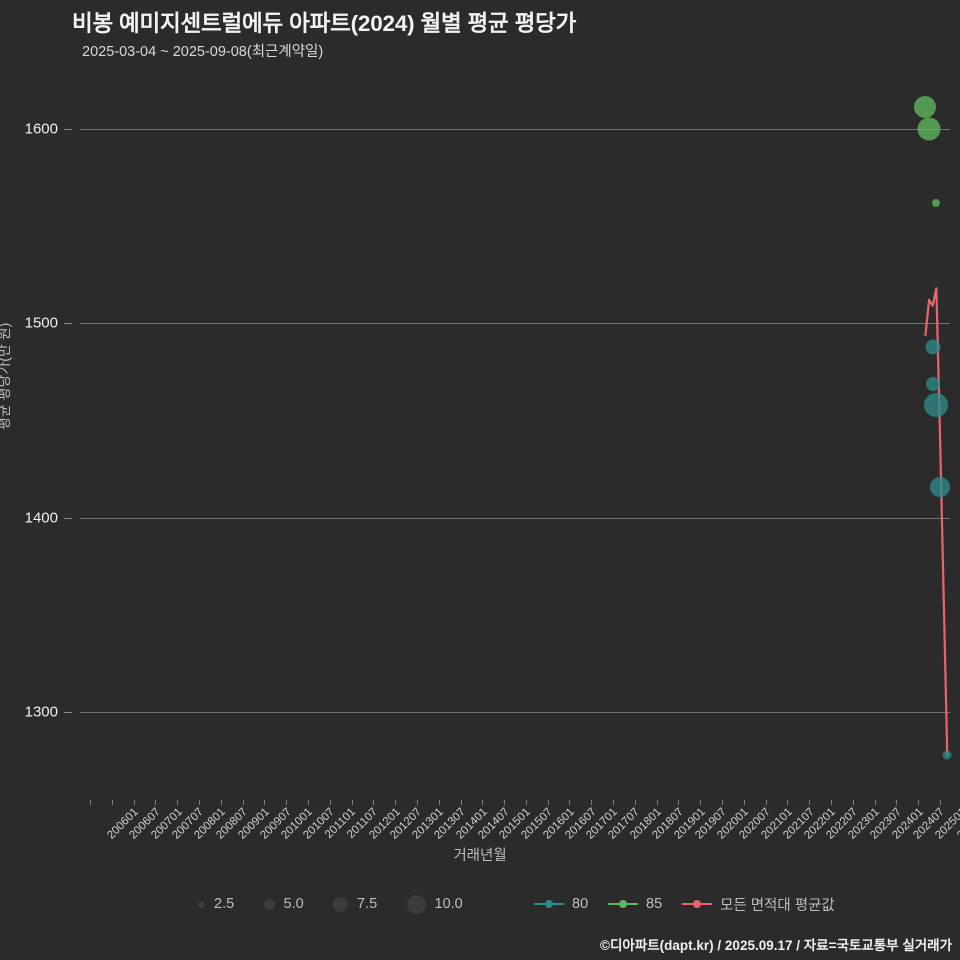 The height and width of the screenshot is (960, 960). Describe the element at coordinates (41, 518) in the screenshot. I see `y-axis-tick-label: 1400` at that location.